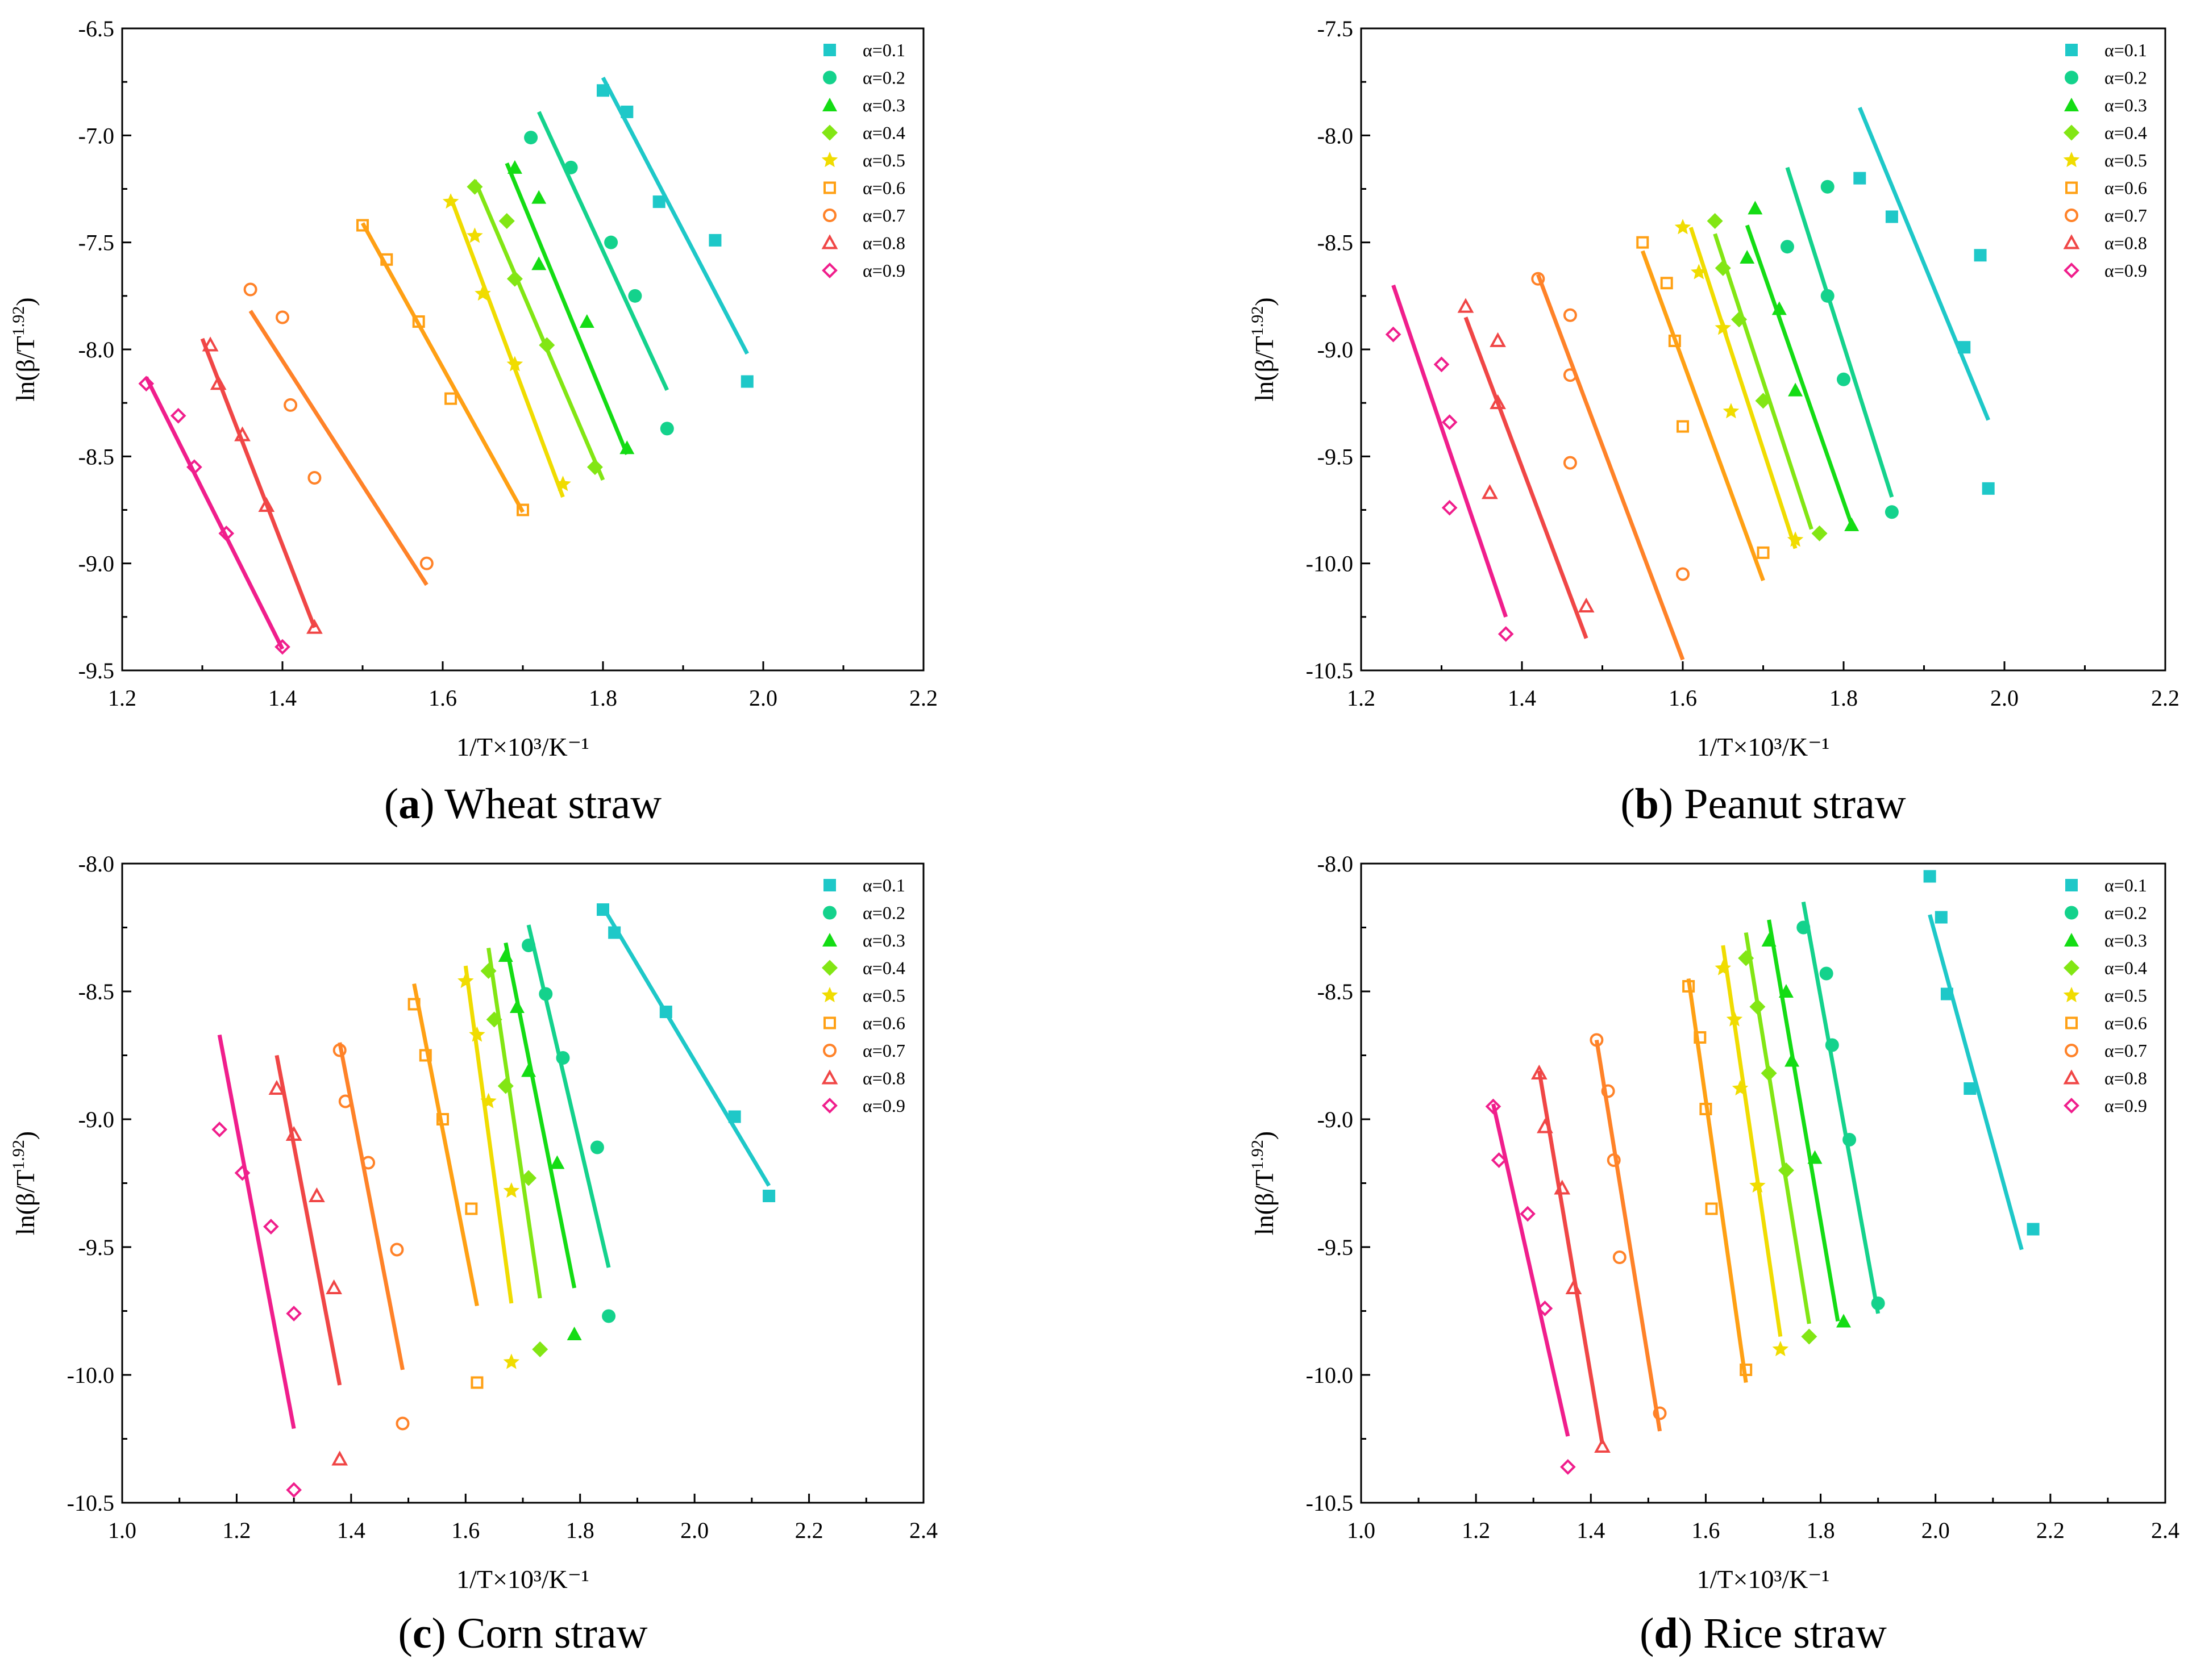  What do you see at coordinates (1763, 1633) in the screenshot?
I see `panel-caption: (d) Rice straw` at bounding box center [1763, 1633].